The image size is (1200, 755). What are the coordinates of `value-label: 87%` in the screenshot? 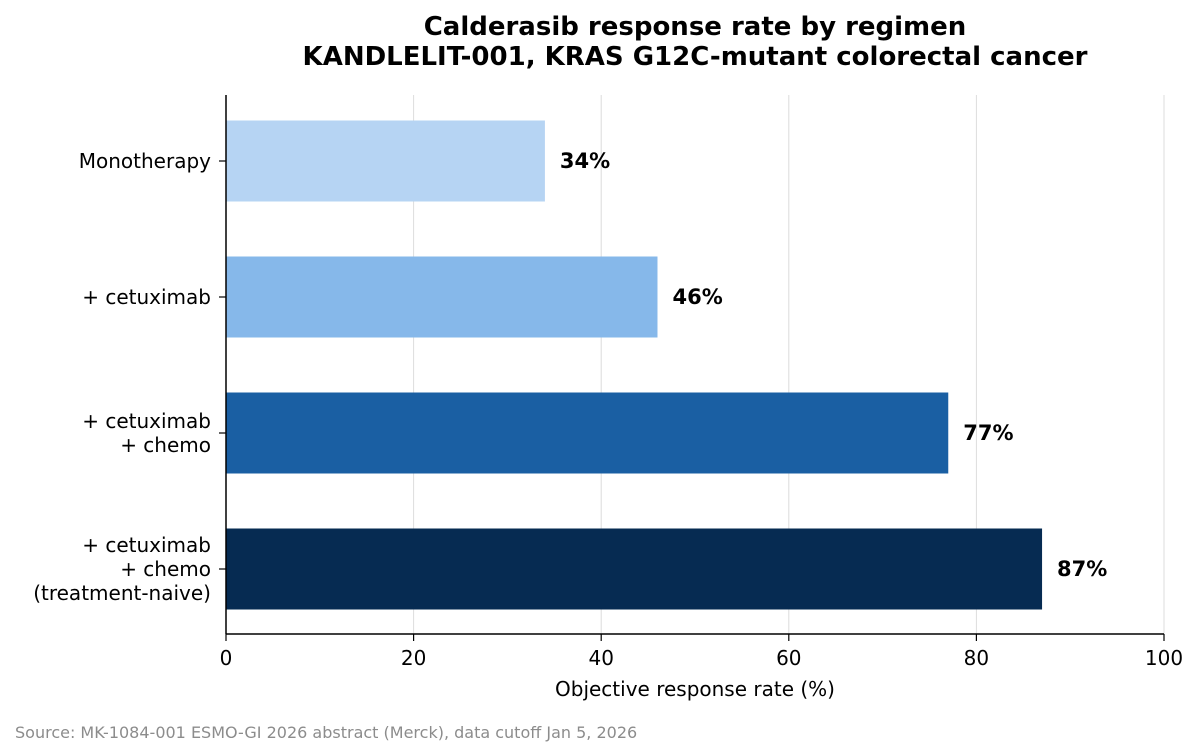 It's located at (1082, 569).